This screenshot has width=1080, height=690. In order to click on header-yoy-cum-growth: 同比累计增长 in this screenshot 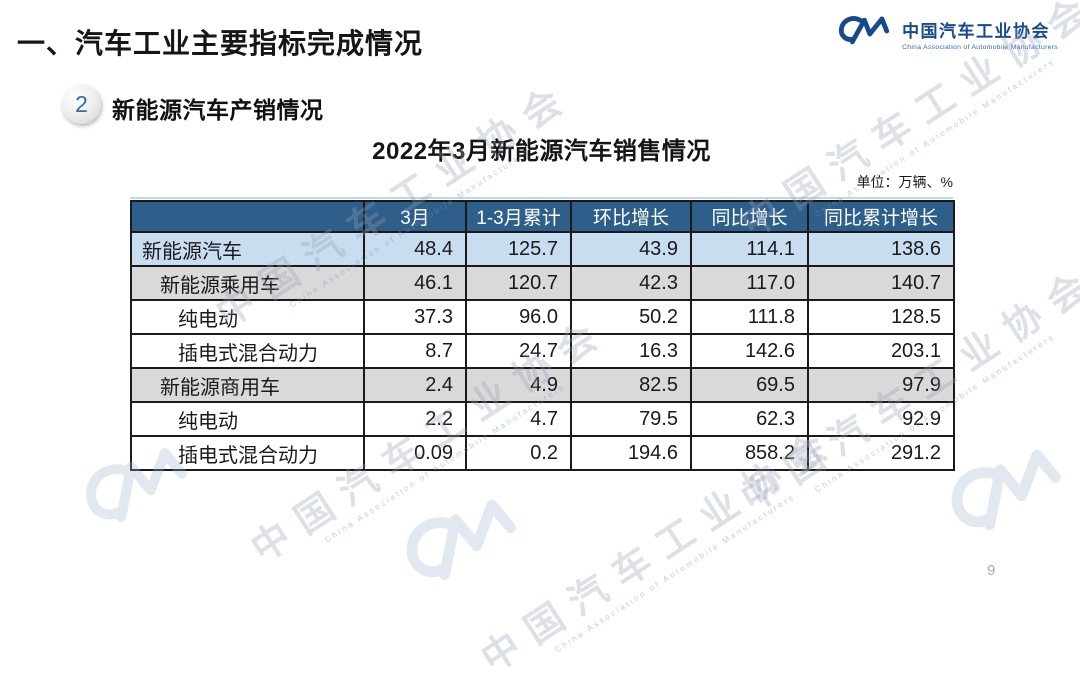, I will do `click(881, 216)`.